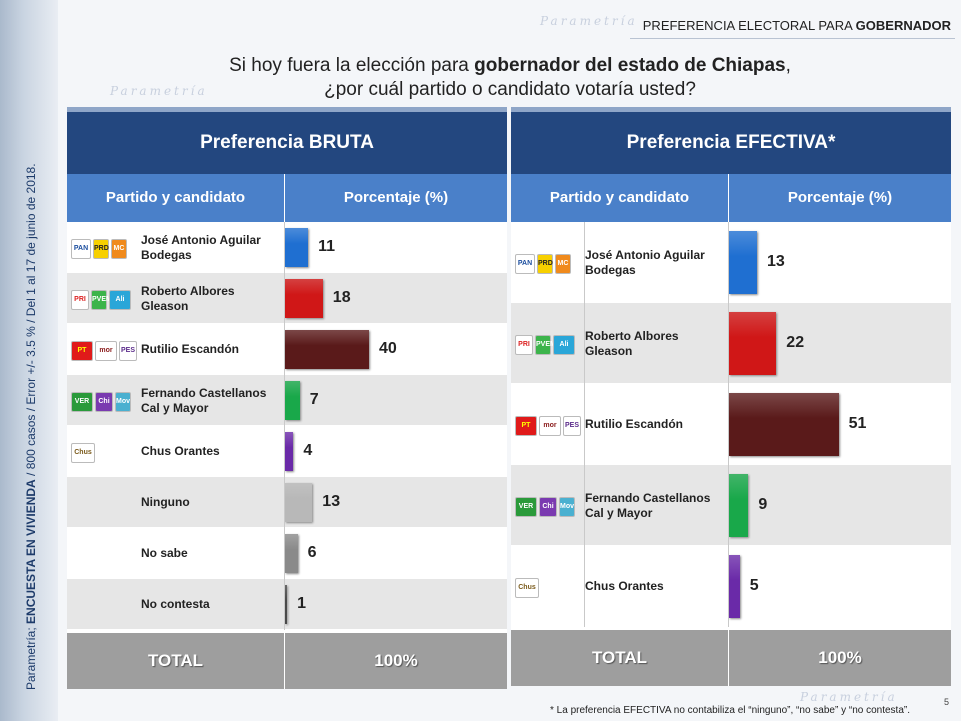 This screenshot has height=721, width=961. I want to click on survey-source: Parametría;, so click(31, 656).